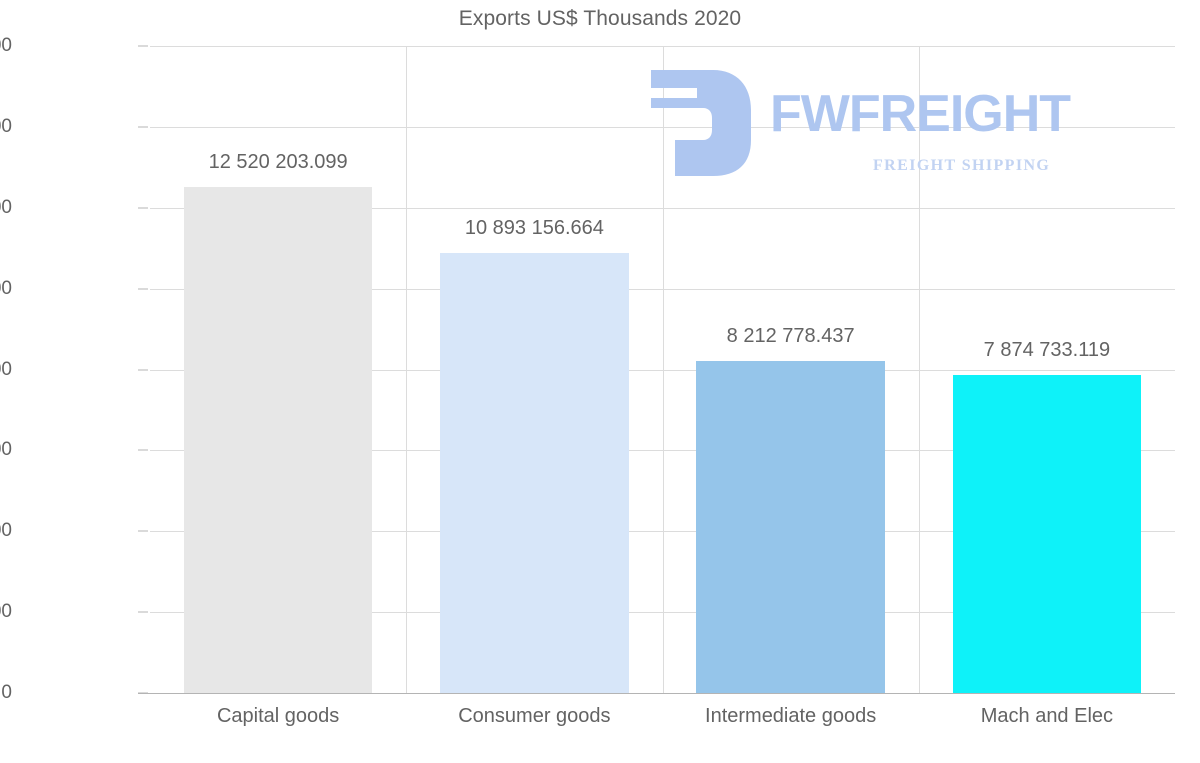 The height and width of the screenshot is (763, 1200). Describe the element at coordinates (656, 693) in the screenshot. I see `x-axis-line` at that location.